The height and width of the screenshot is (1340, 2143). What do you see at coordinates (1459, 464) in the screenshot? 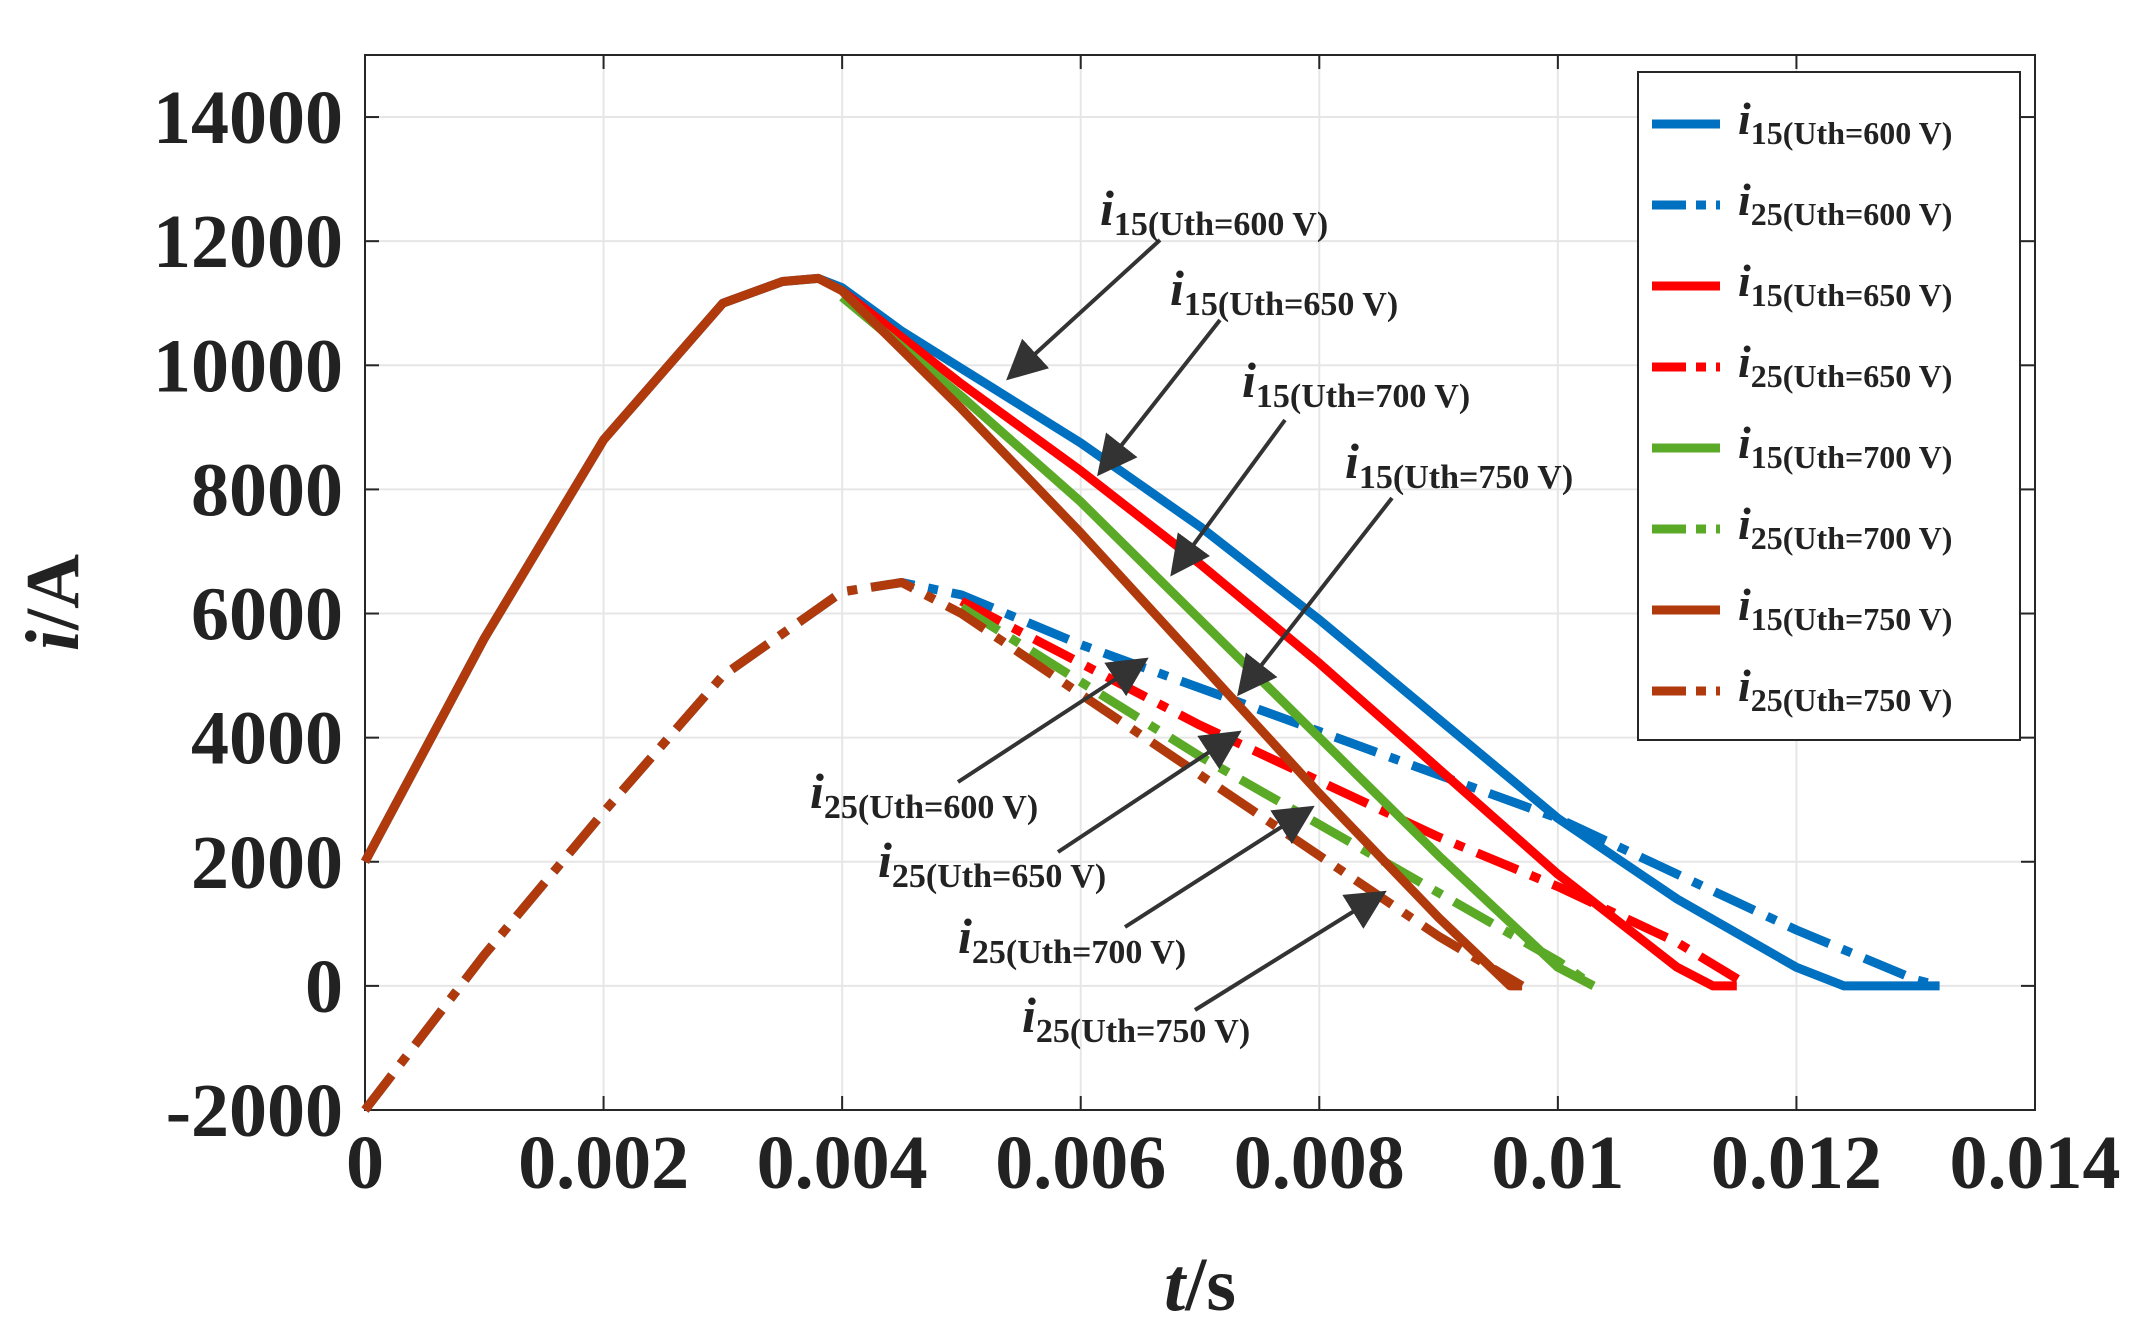
I see `annotation-label: i15(Uth=750 V)` at bounding box center [1459, 464].